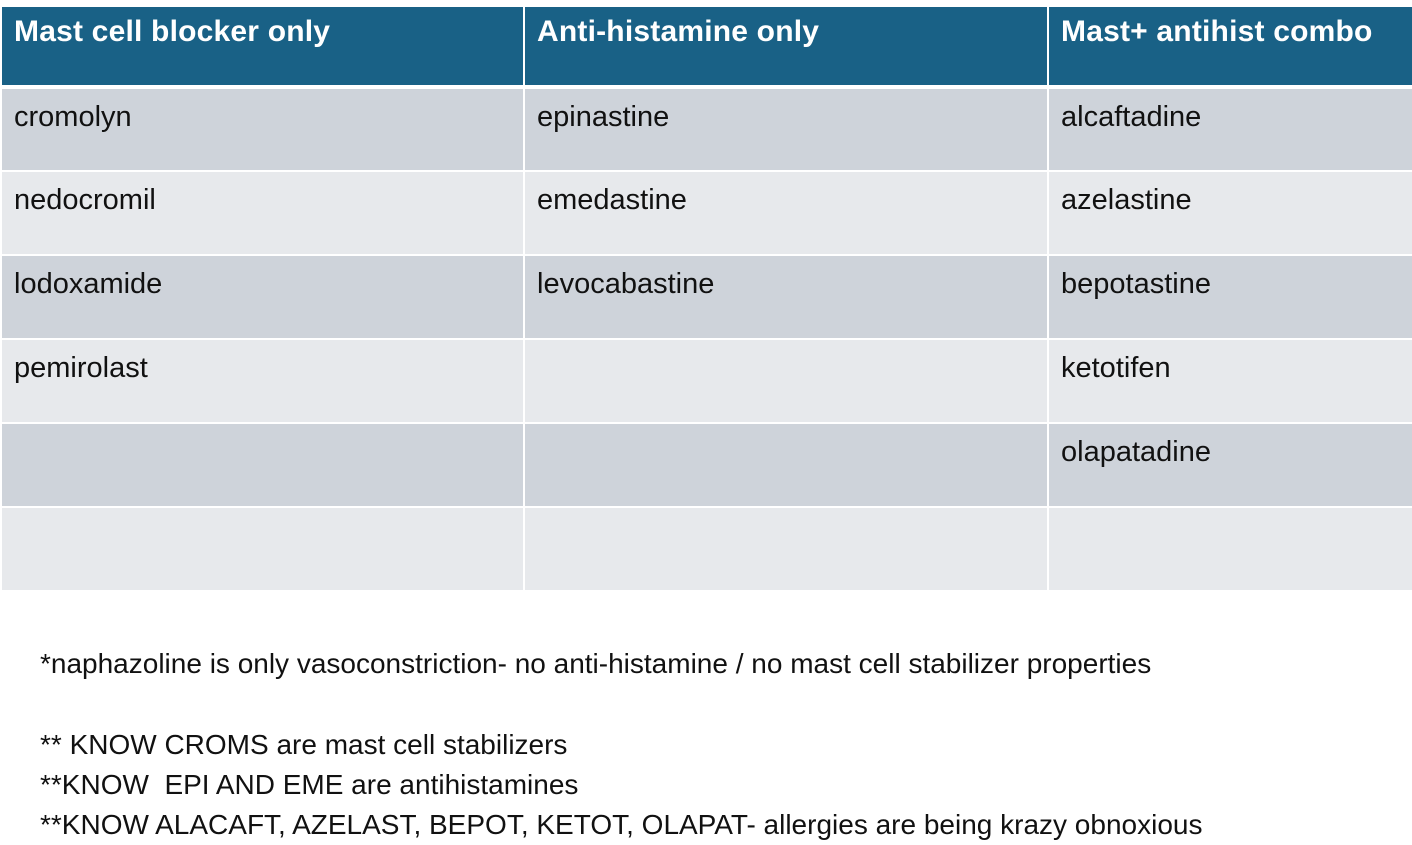 This screenshot has width=1412, height=845. What do you see at coordinates (1230, 213) in the screenshot?
I see `table-cell: azelastine` at bounding box center [1230, 213].